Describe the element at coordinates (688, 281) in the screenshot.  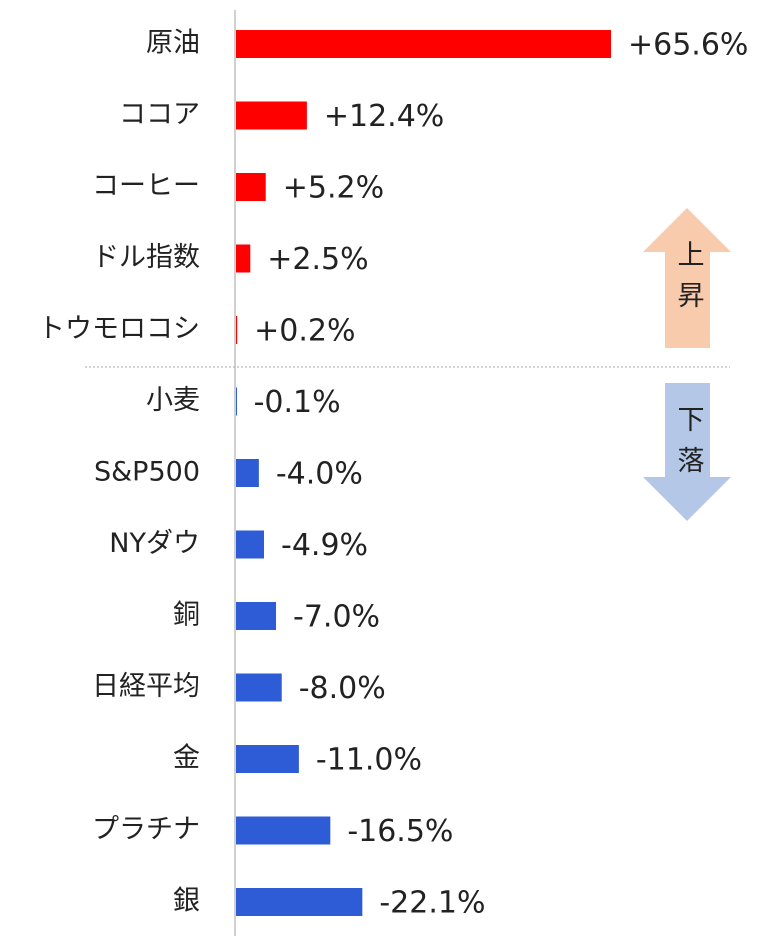
I see `annotation: 上昇` at that location.